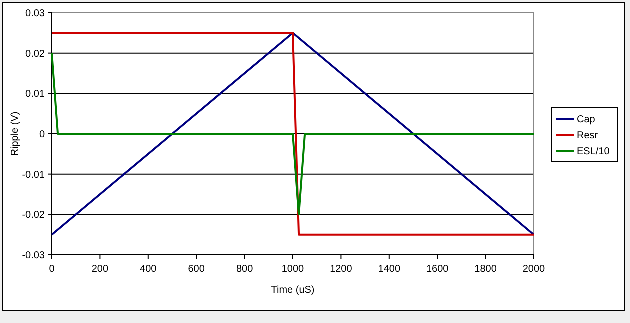 The image size is (630, 323). Describe the element at coordinates (586, 120) in the screenshot. I see `legend-label: Cap` at that location.